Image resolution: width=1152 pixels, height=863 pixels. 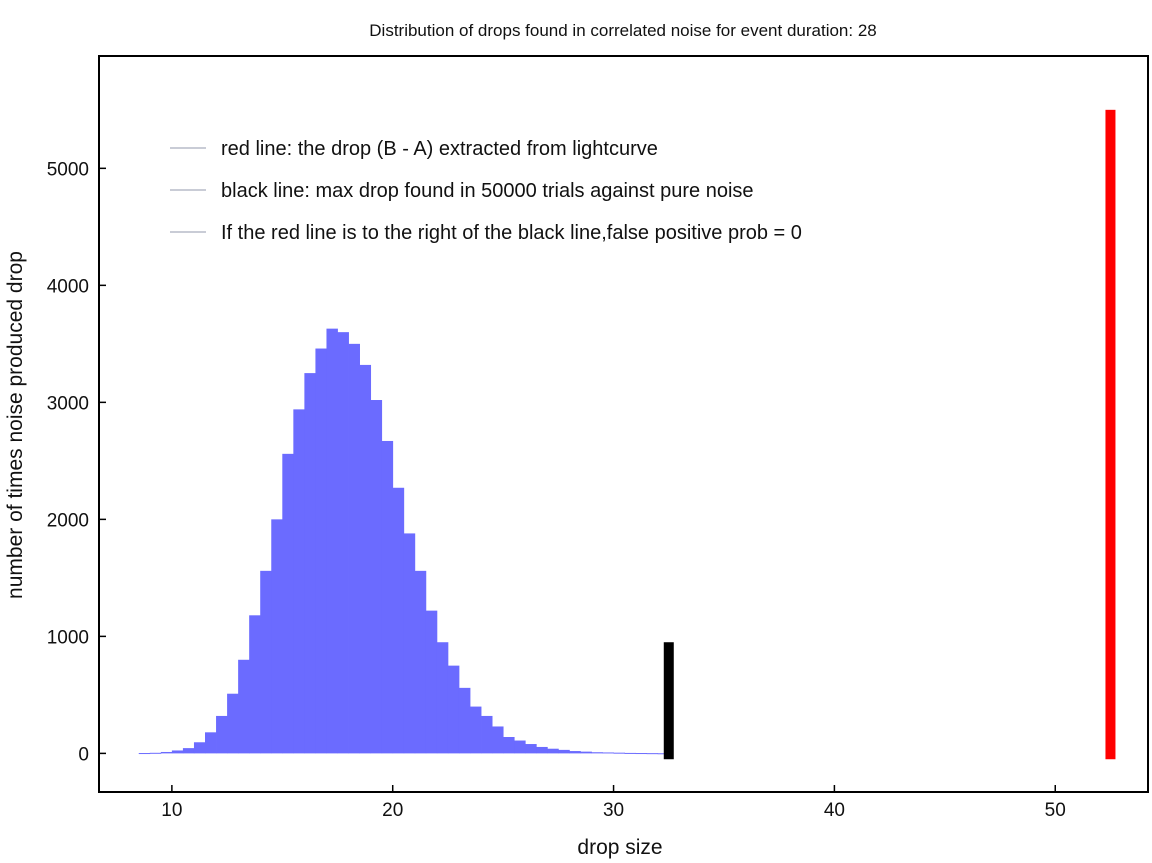 What do you see at coordinates (1110, 434) in the screenshot?
I see `red-line-extracted-drop` at bounding box center [1110, 434].